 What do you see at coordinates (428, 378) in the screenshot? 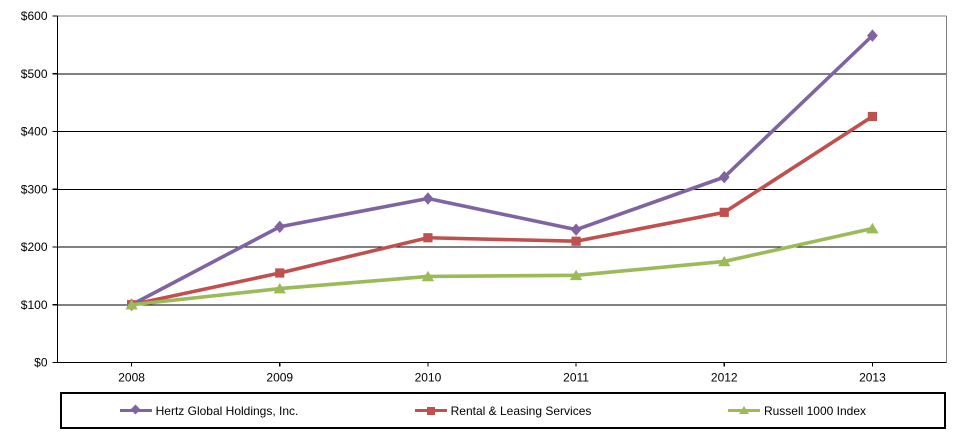
I see `x-axis-tick-label: 2010` at bounding box center [428, 378].